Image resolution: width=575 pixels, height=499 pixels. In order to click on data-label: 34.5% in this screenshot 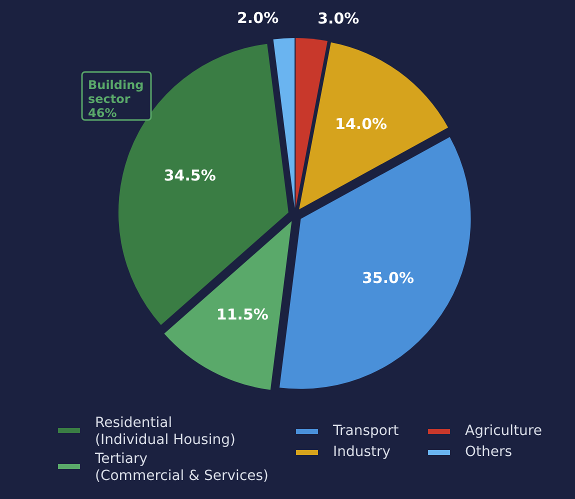, I will do `click(190, 175)`.